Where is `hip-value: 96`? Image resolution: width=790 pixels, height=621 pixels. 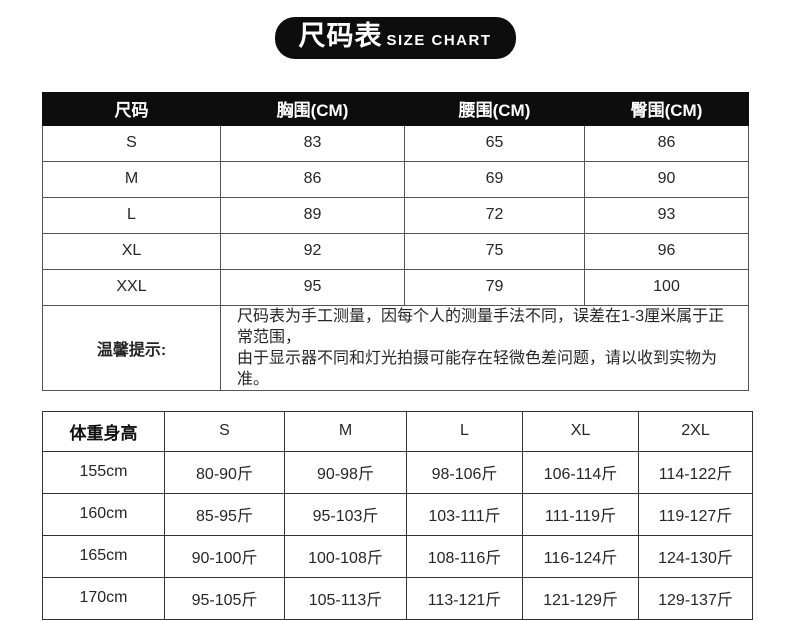 hip-value: 96 is located at coordinates (666, 251).